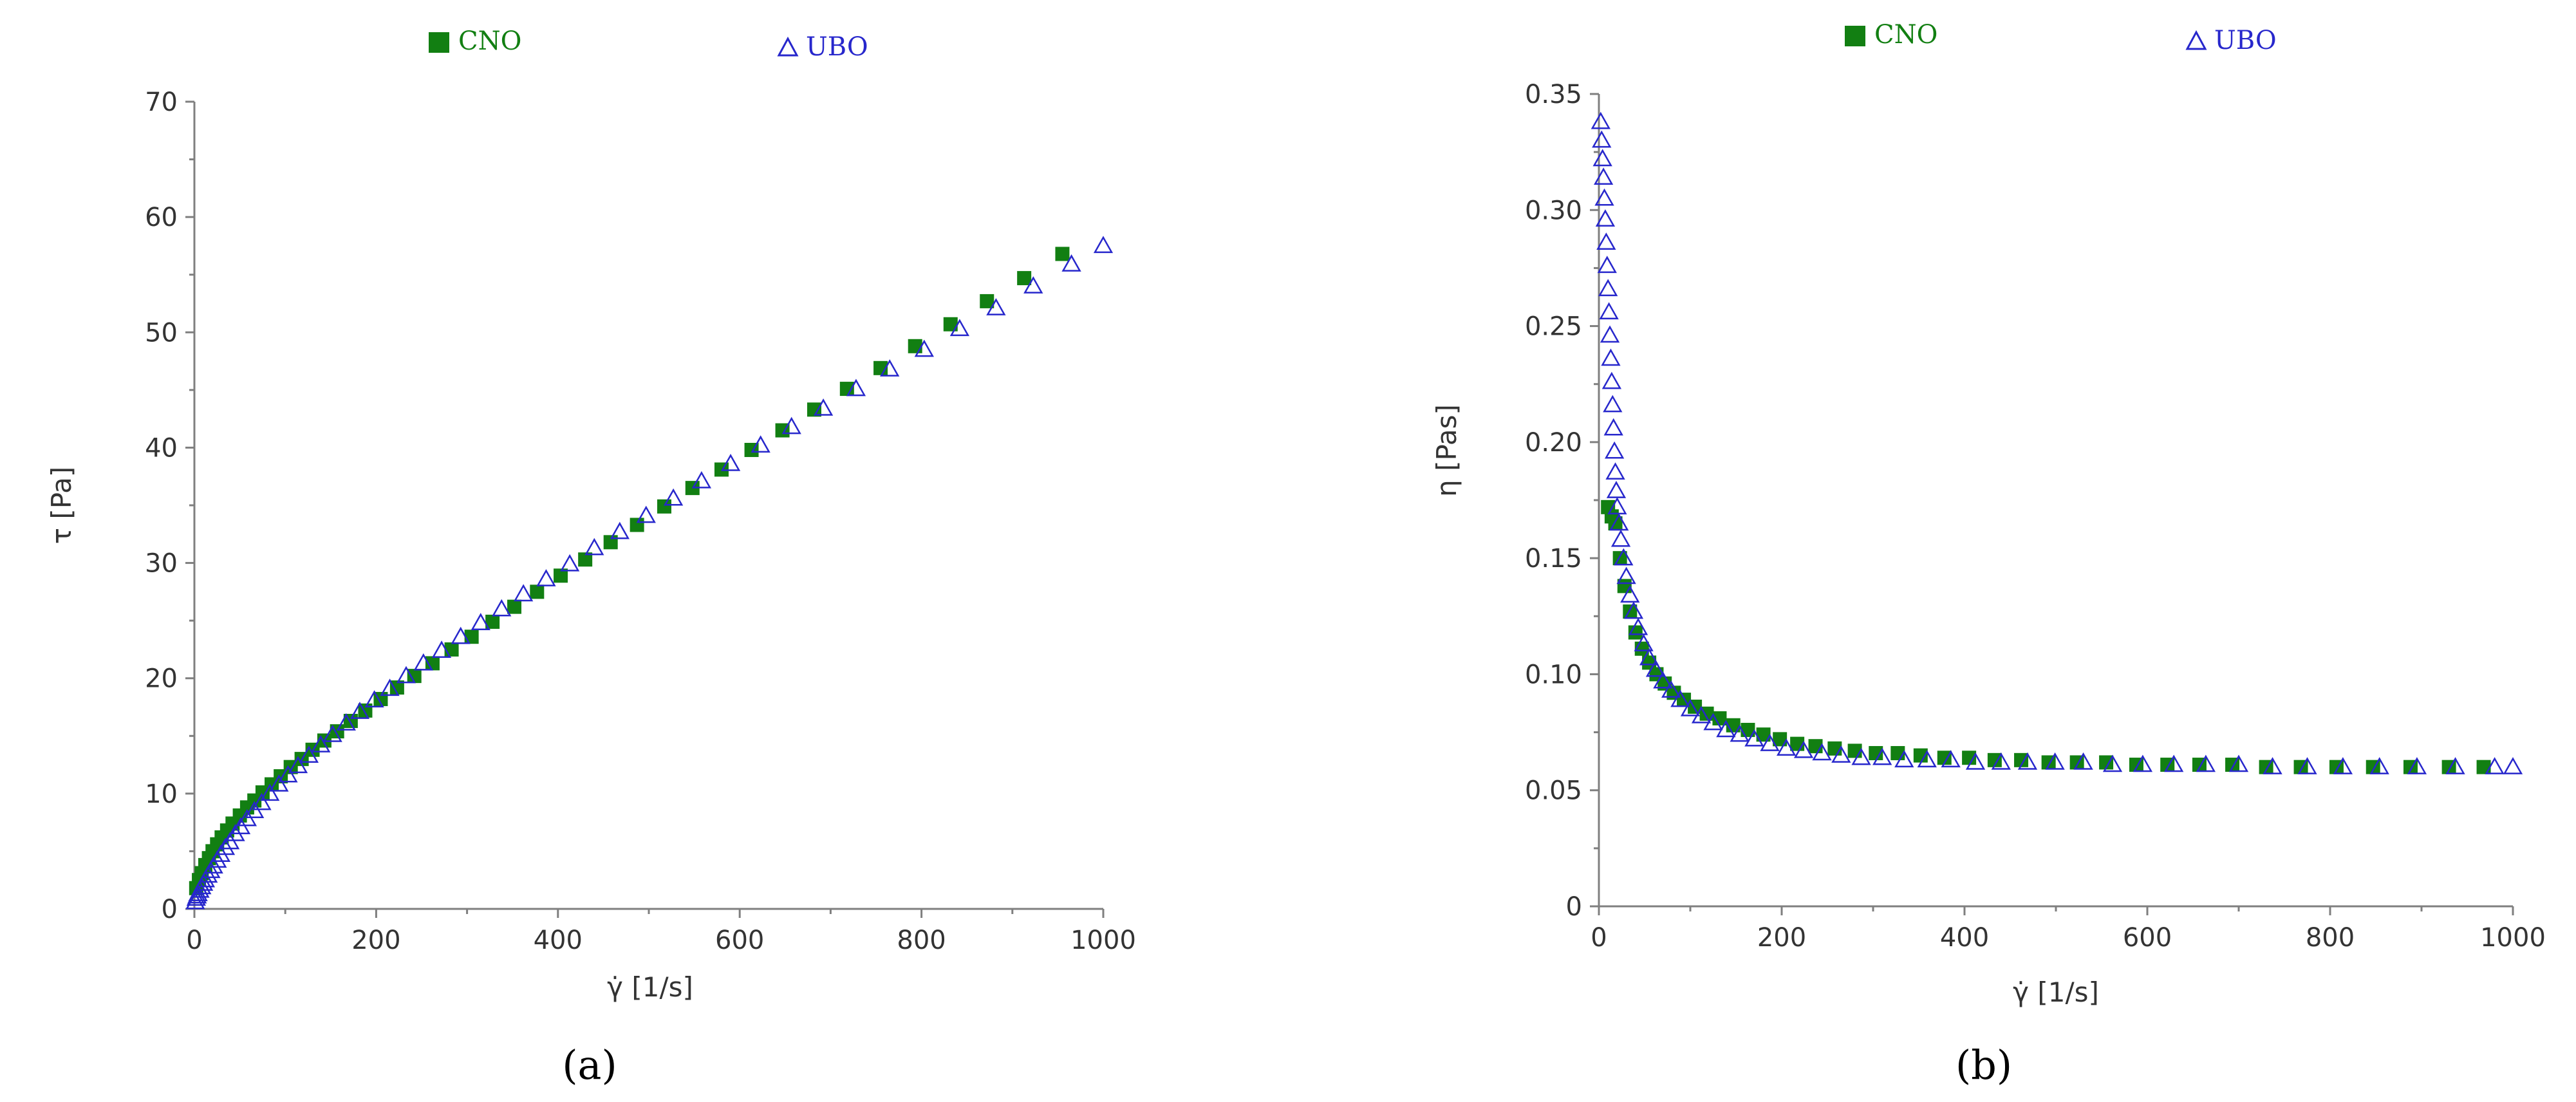 The width and height of the screenshot is (2576, 1102). I want to click on chart-a-x-tick-label: 600, so click(740, 940).